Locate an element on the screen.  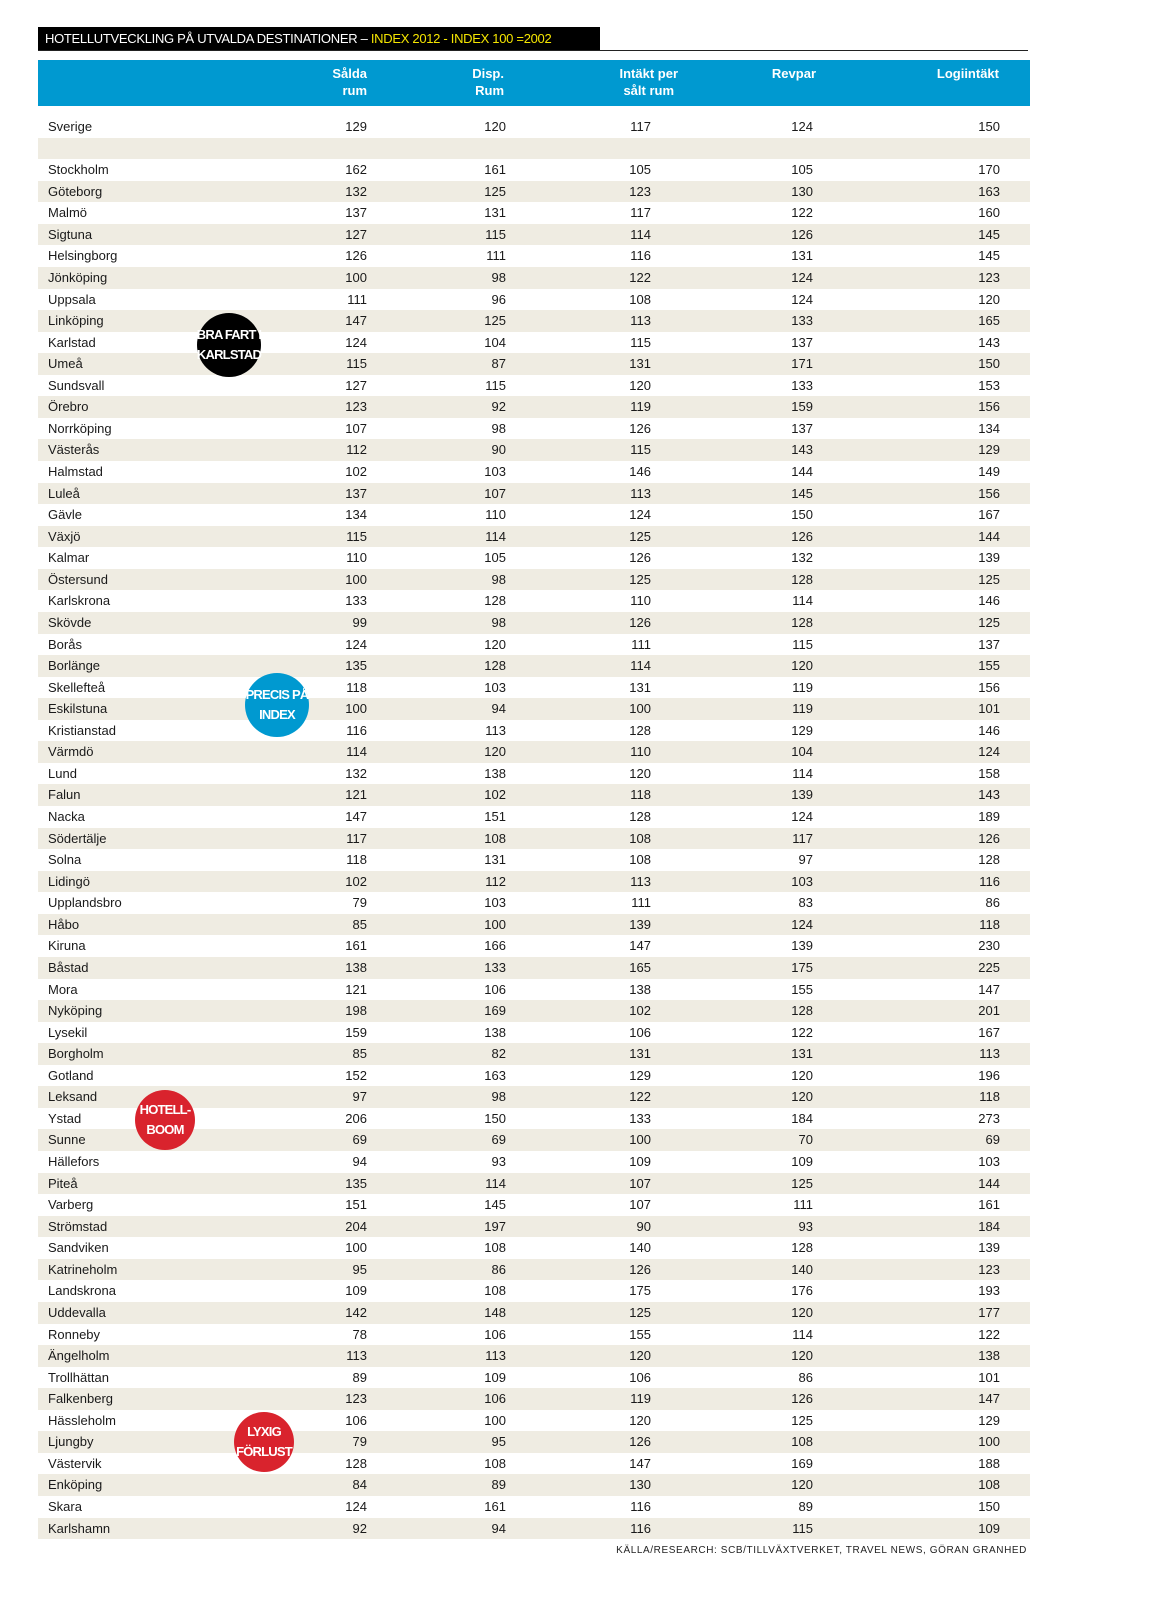
index-value: 135 is located at coordinates (356, 1183).